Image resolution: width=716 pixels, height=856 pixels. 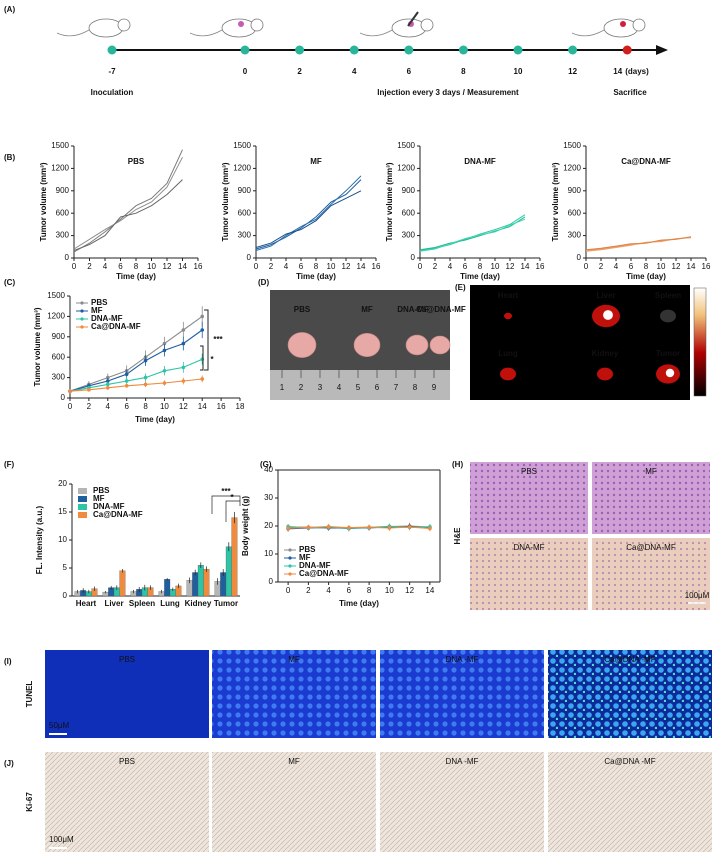 I want to click on day-unit: (days), so click(x=637, y=71).